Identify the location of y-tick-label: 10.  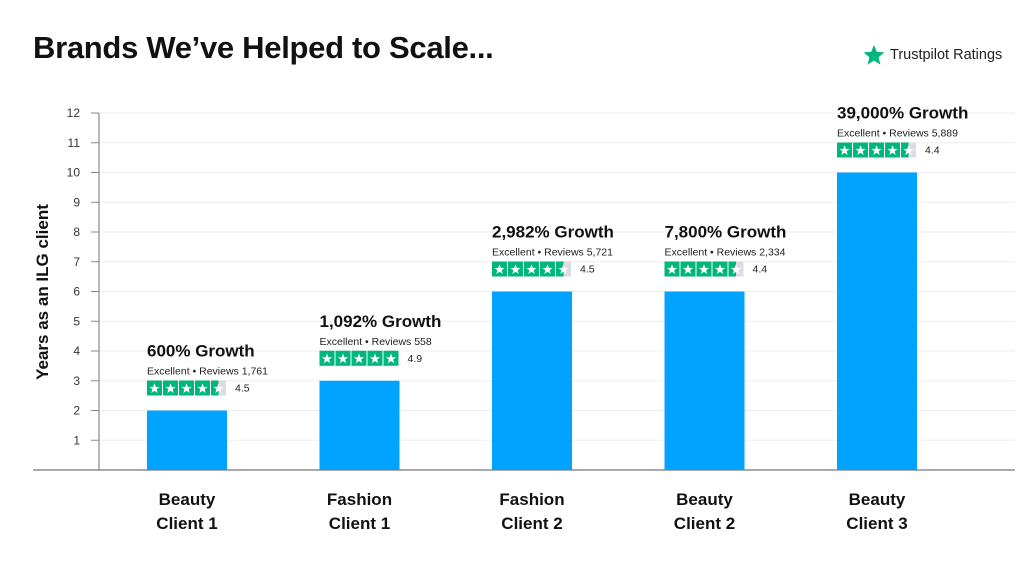
(74, 173).